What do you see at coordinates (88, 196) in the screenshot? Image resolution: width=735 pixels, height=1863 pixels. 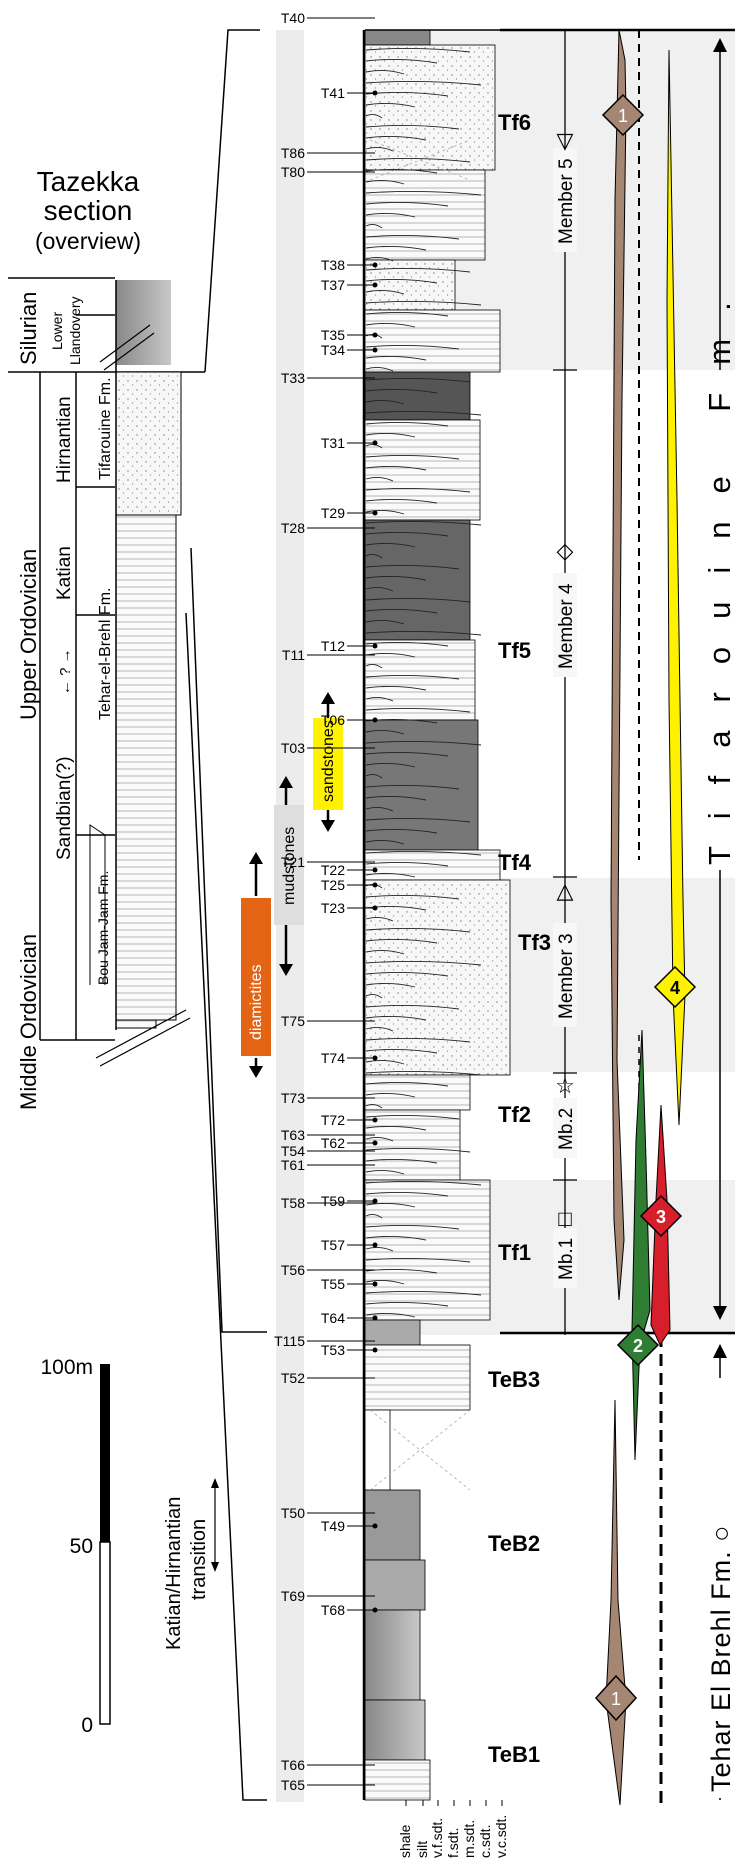 I see `overview-title: Tazekka section` at bounding box center [88, 196].